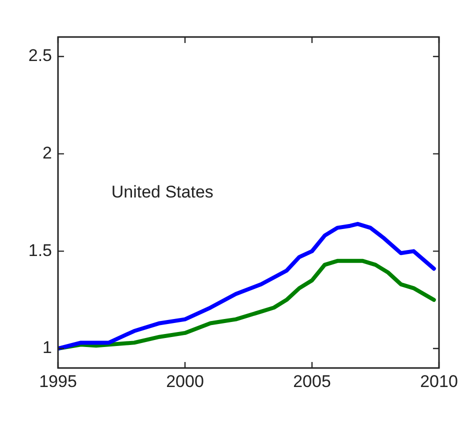  What do you see at coordinates (439, 381) in the screenshot?
I see `x-tick-label: 2010` at bounding box center [439, 381].